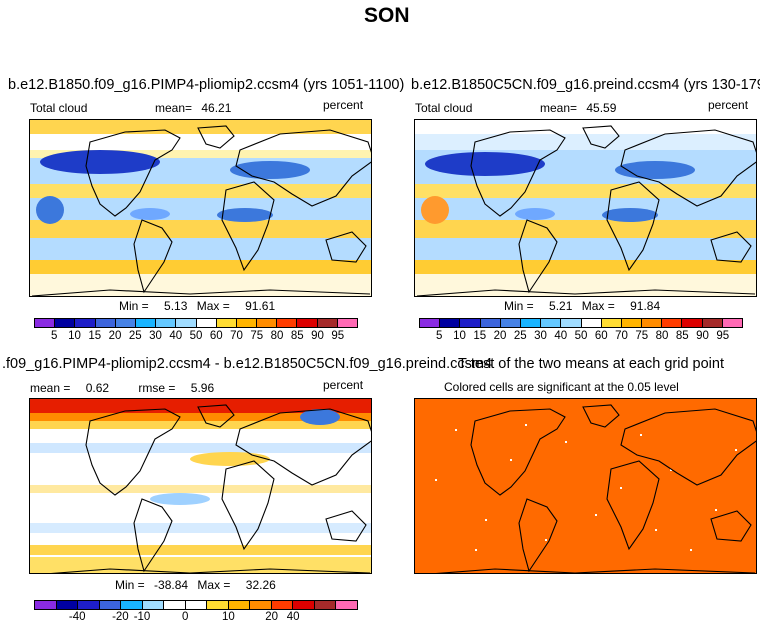 This screenshot has width=760, height=626. I want to click on bottom-left-min-max: Min = -38.84 Max = 32.26, so click(195, 585).